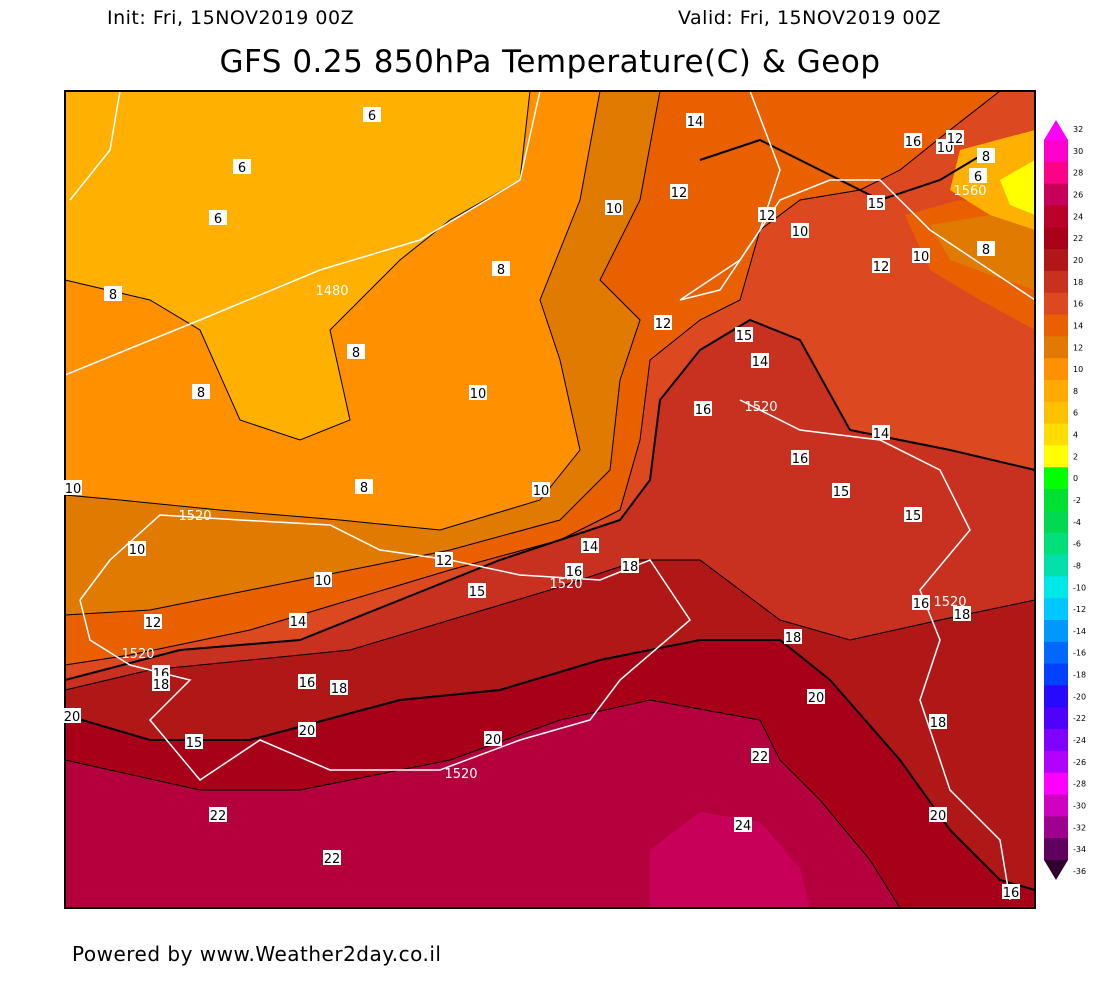 This screenshot has height=1000, width=1100. I want to click on colorbar-label: 2, so click(1075, 456).